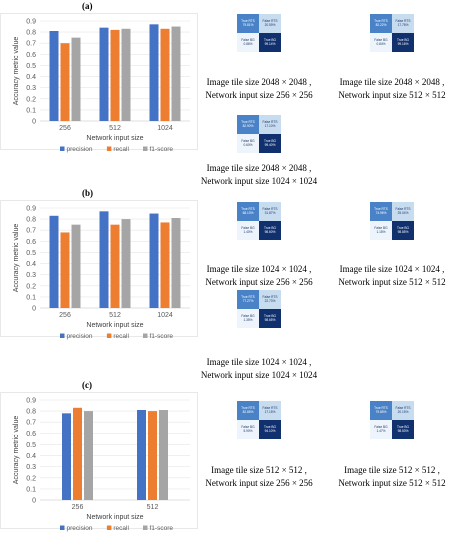  What do you see at coordinates (270, 211) in the screenshot?
I see `matrix-cell: False RTS 31.87%` at bounding box center [270, 211].